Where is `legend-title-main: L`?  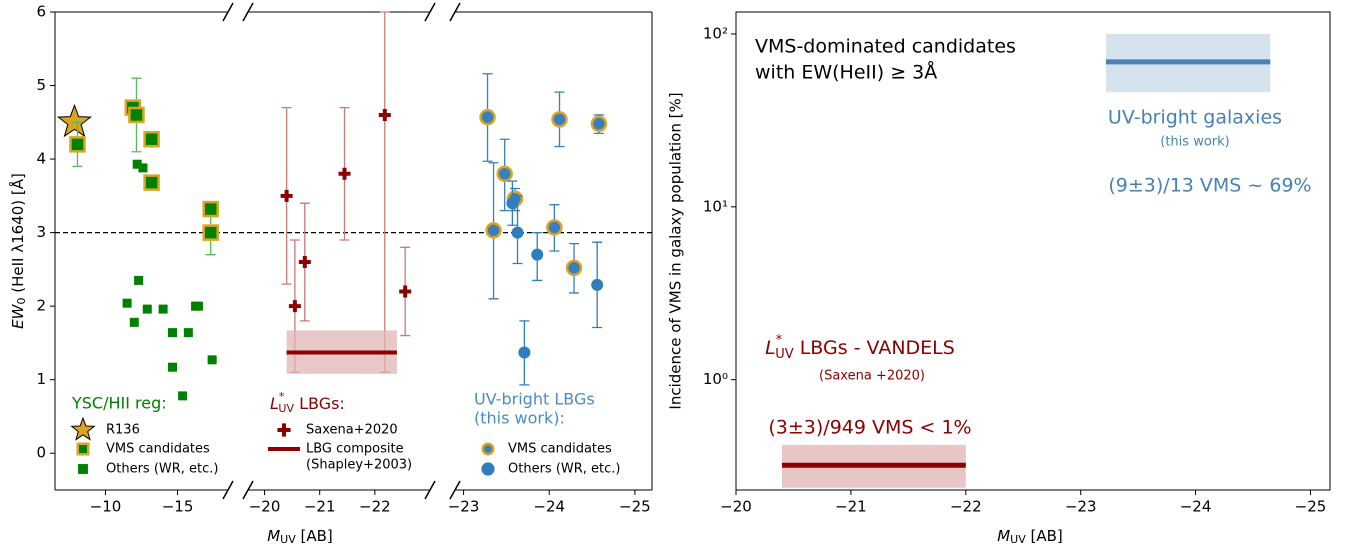 legend-title-main: L is located at coordinates (274, 403).